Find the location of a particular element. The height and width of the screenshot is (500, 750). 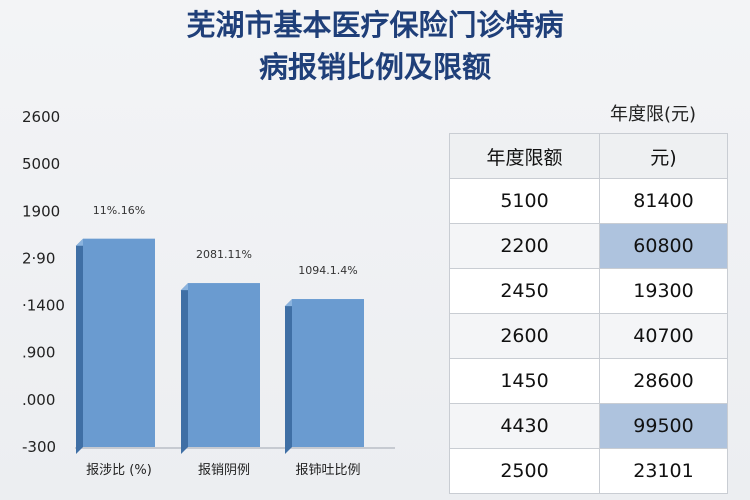

table-row: 1450 28600 is located at coordinates (588, 381).